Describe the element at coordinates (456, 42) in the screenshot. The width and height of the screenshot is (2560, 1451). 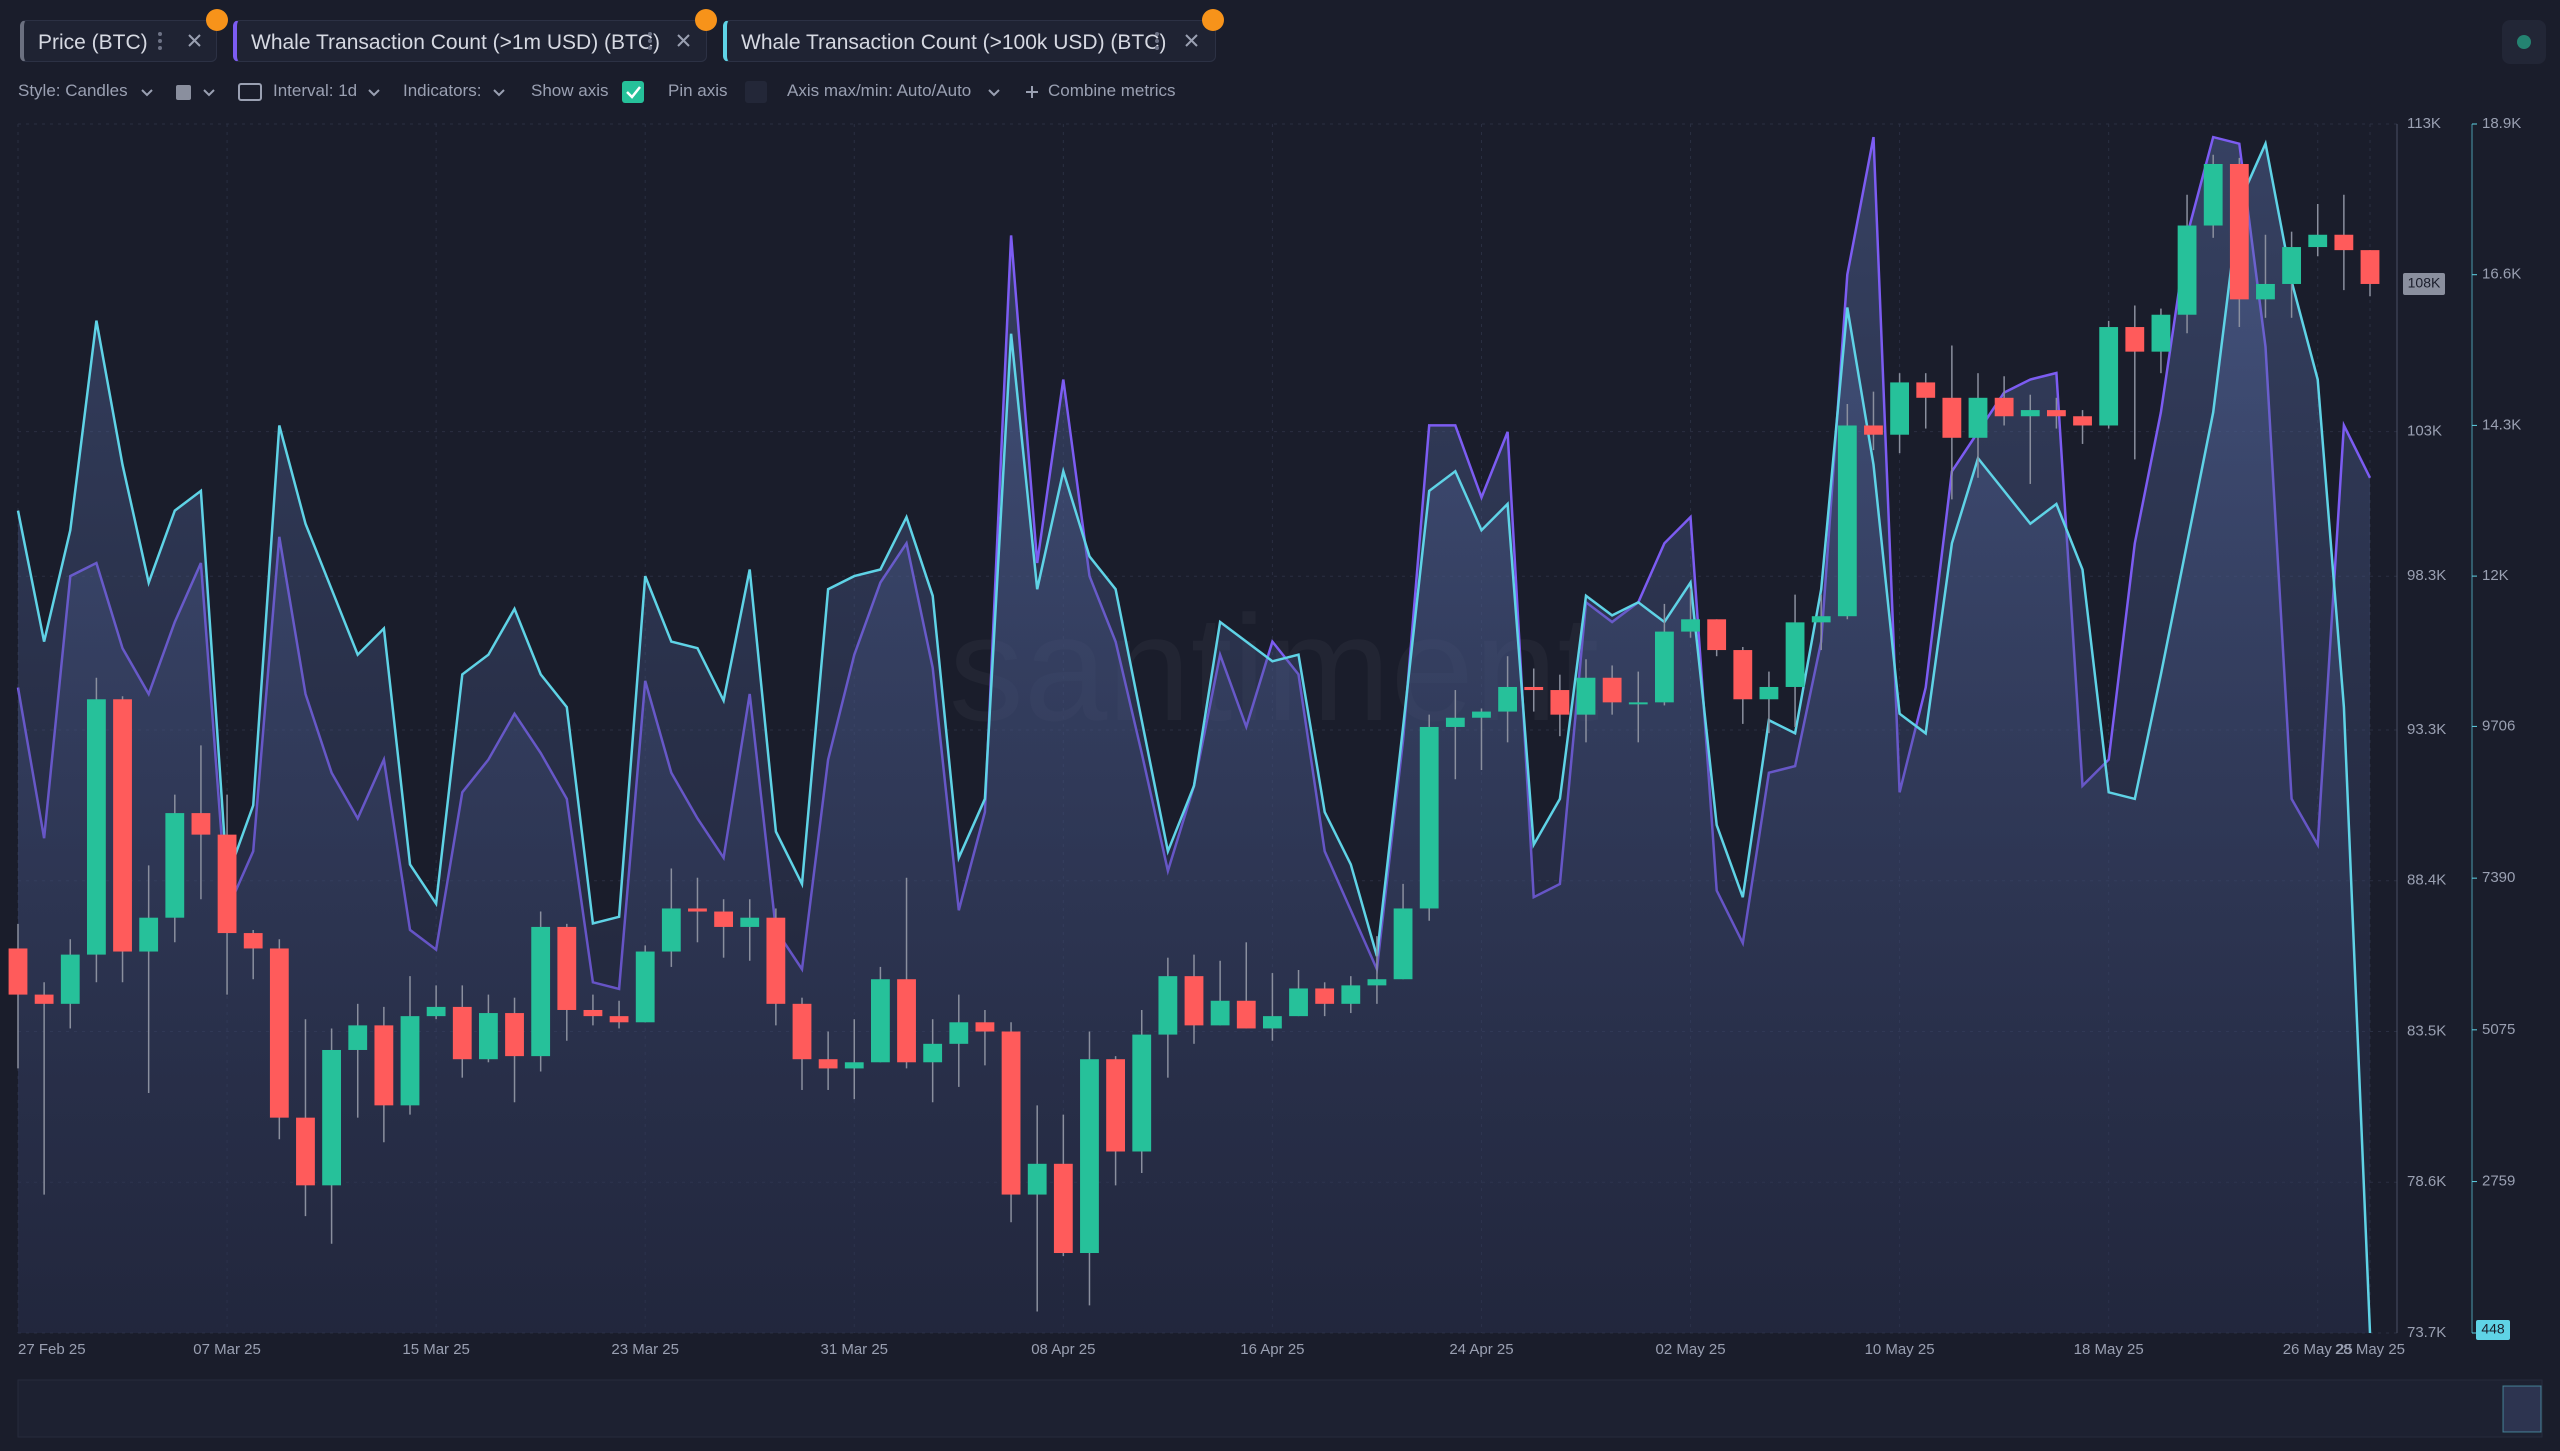
I see `tab-label: Whale Transaction Count (>1m USD) (BTC)` at that location.